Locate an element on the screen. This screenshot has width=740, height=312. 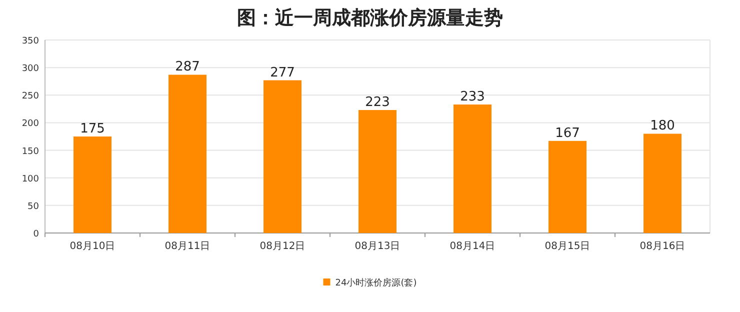
data-label: 287 is located at coordinates (187, 67).